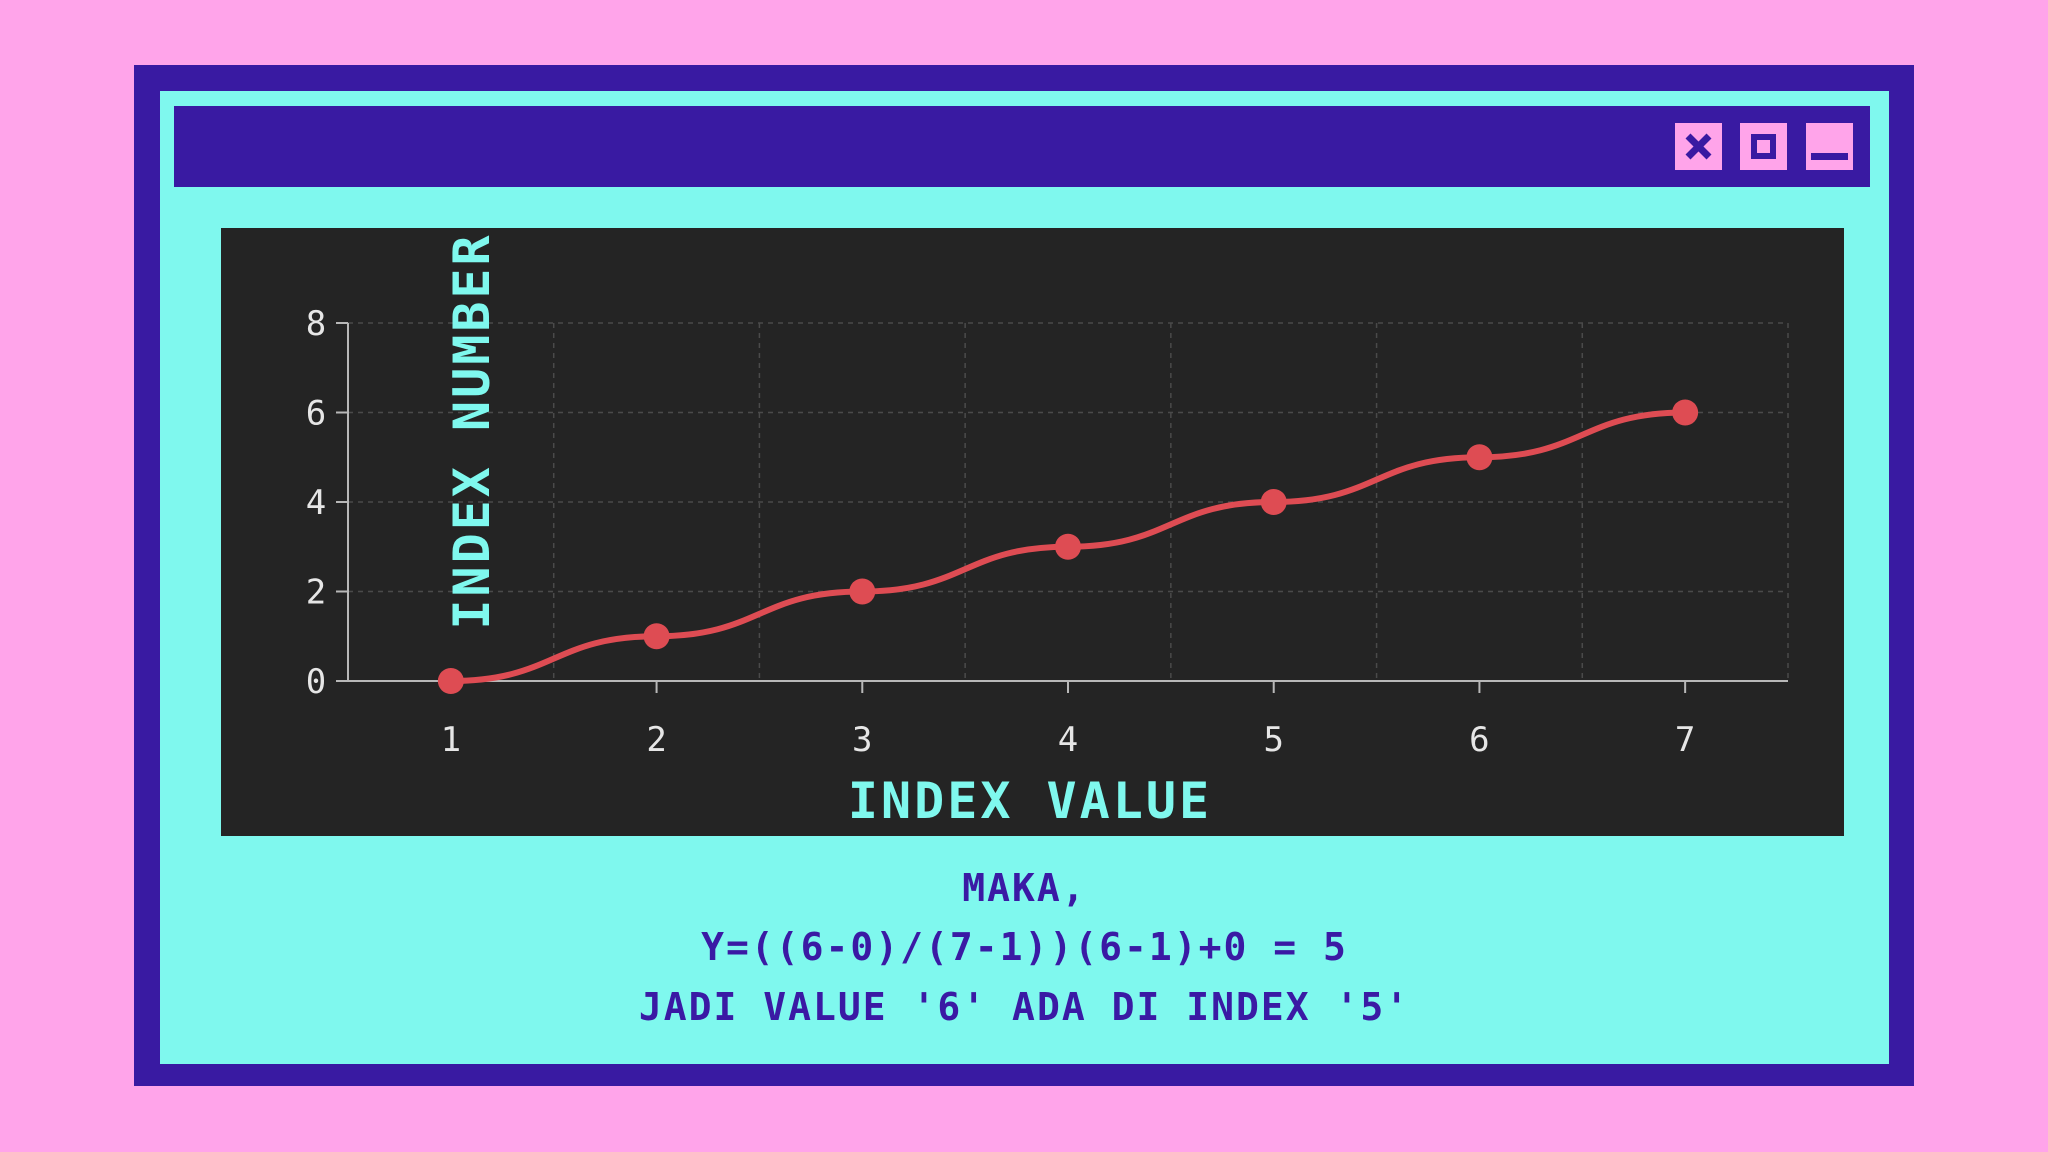 The width and height of the screenshot is (2048, 1152). Describe the element at coordinates (1763, 146) in the screenshot. I see `maximize-icon` at that location.